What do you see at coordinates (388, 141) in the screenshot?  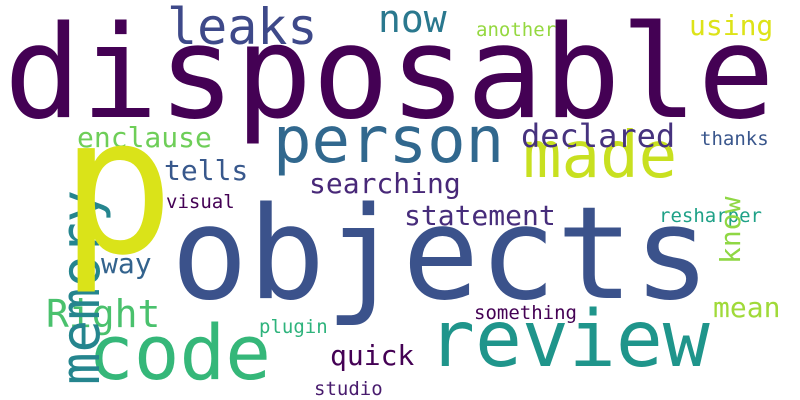 I see `word-person: person` at bounding box center [388, 141].